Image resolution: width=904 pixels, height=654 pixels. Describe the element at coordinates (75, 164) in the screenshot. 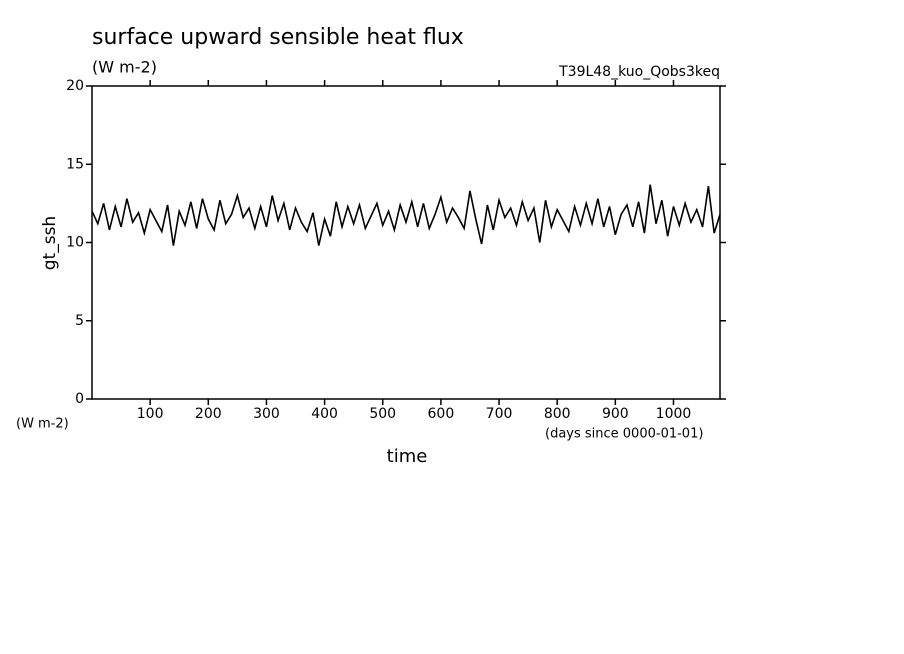

I see `y-tick-label: 15` at that location.